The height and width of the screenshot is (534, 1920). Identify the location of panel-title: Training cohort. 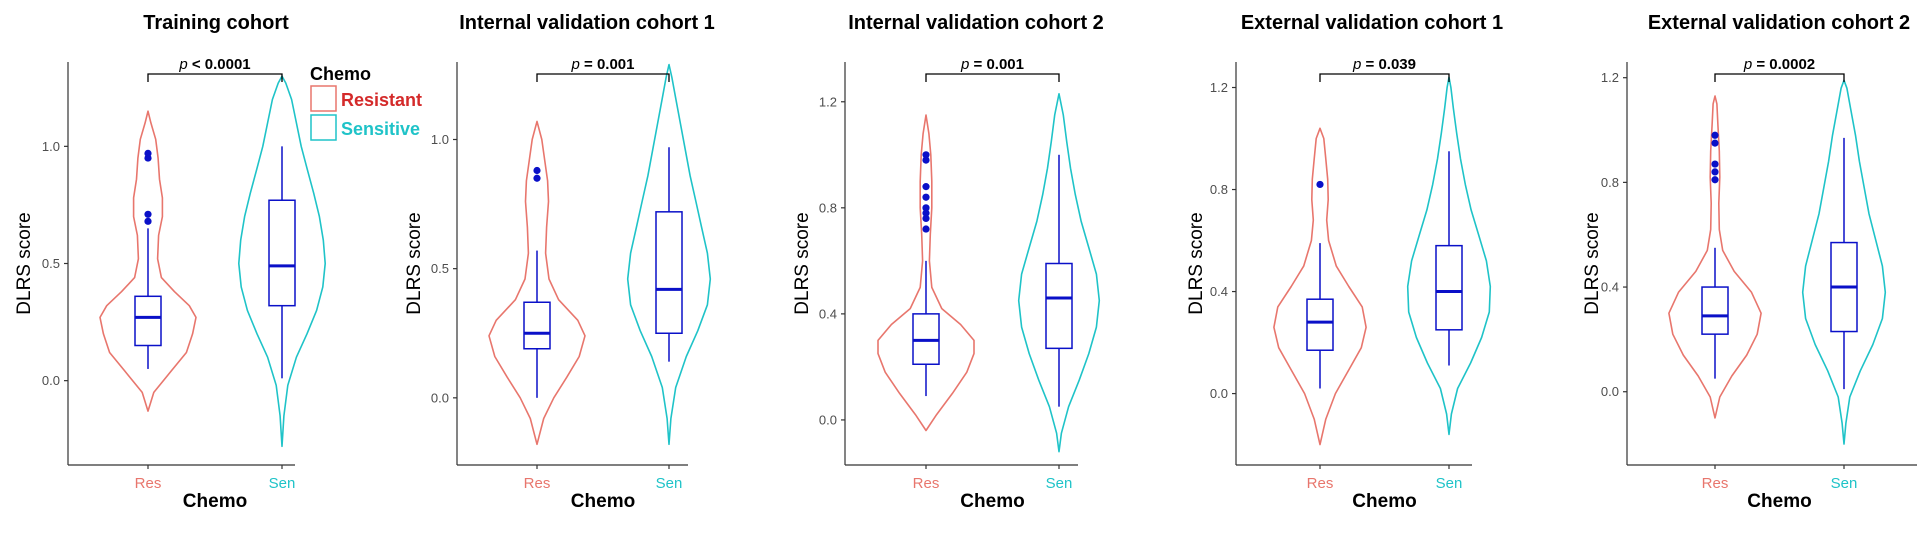
(216, 23).